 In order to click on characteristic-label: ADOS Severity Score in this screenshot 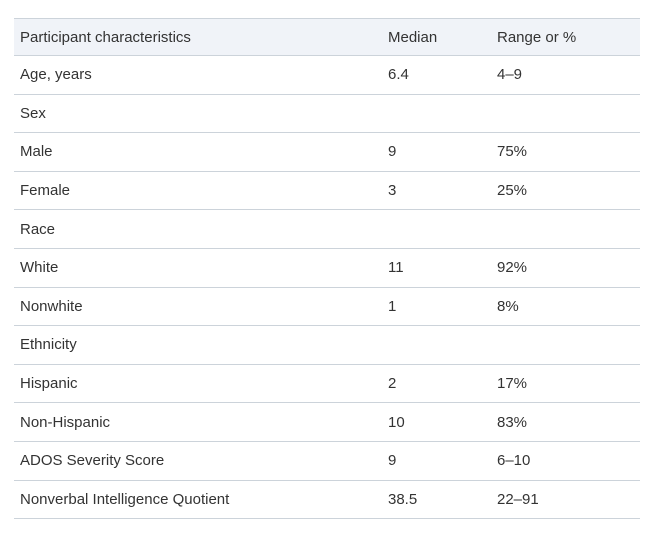, I will do `click(92, 461)`.